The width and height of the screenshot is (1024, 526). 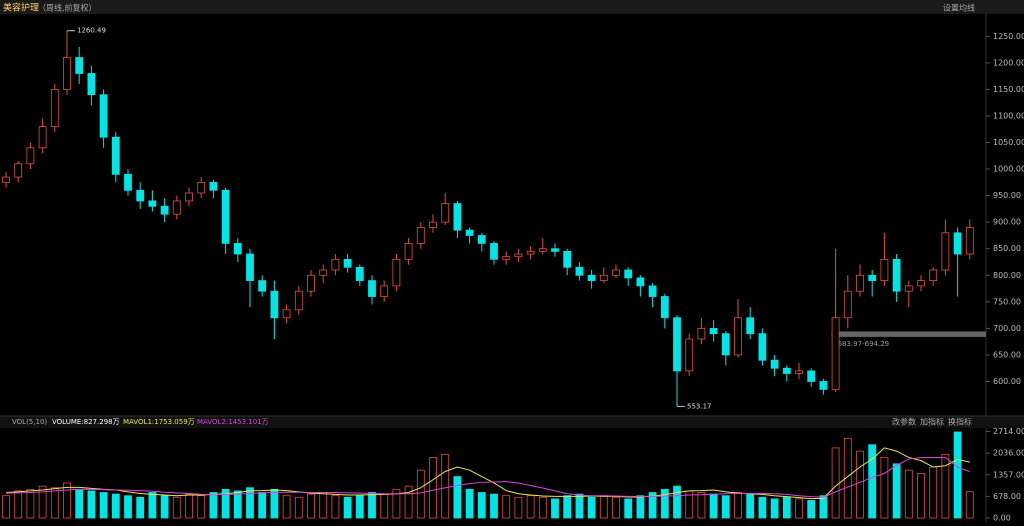 I want to click on y-tick-label: 1050.00, so click(x=1008, y=142).